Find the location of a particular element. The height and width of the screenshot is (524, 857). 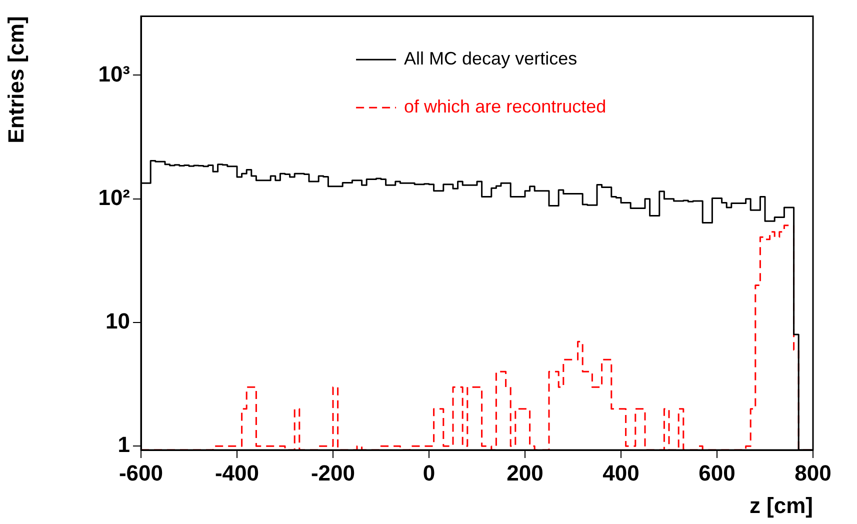

x-tick-label: 0 is located at coordinates (429, 473).